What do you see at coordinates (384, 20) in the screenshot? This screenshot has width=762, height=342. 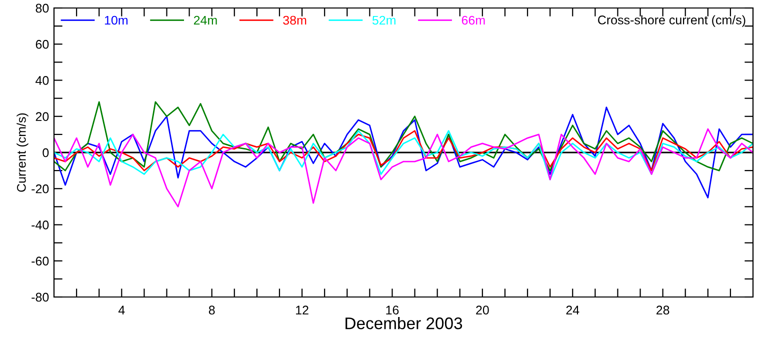 I see `text: 52m` at bounding box center [384, 20].